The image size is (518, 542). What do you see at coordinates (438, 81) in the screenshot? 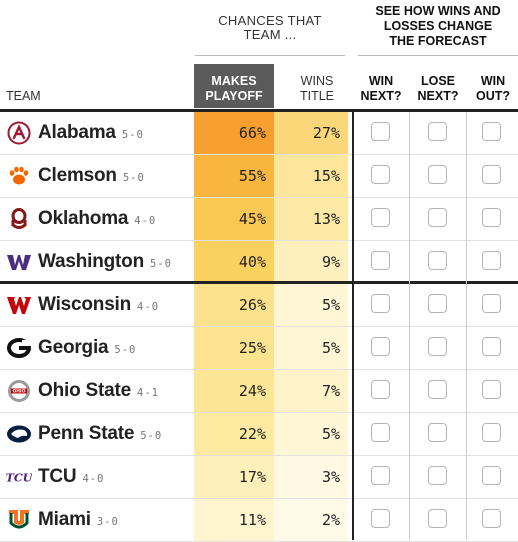
I see `lose-next-line1: LOSE` at bounding box center [438, 81].